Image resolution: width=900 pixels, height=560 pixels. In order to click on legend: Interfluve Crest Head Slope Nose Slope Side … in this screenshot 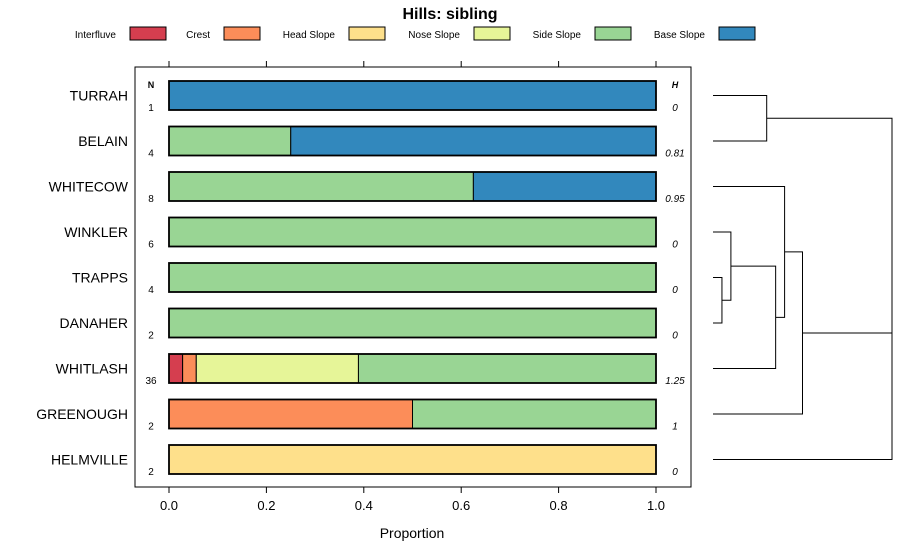, I will do `click(415, 33)`.